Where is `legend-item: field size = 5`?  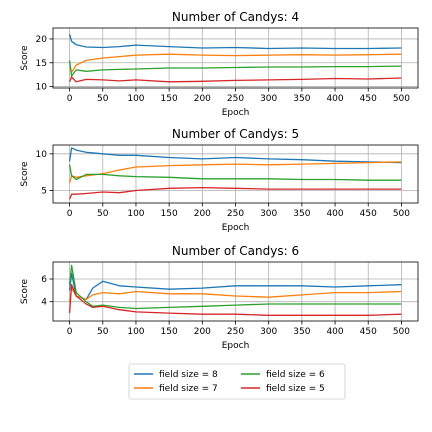 legend-item: field size = 5 is located at coordinates (283, 389).